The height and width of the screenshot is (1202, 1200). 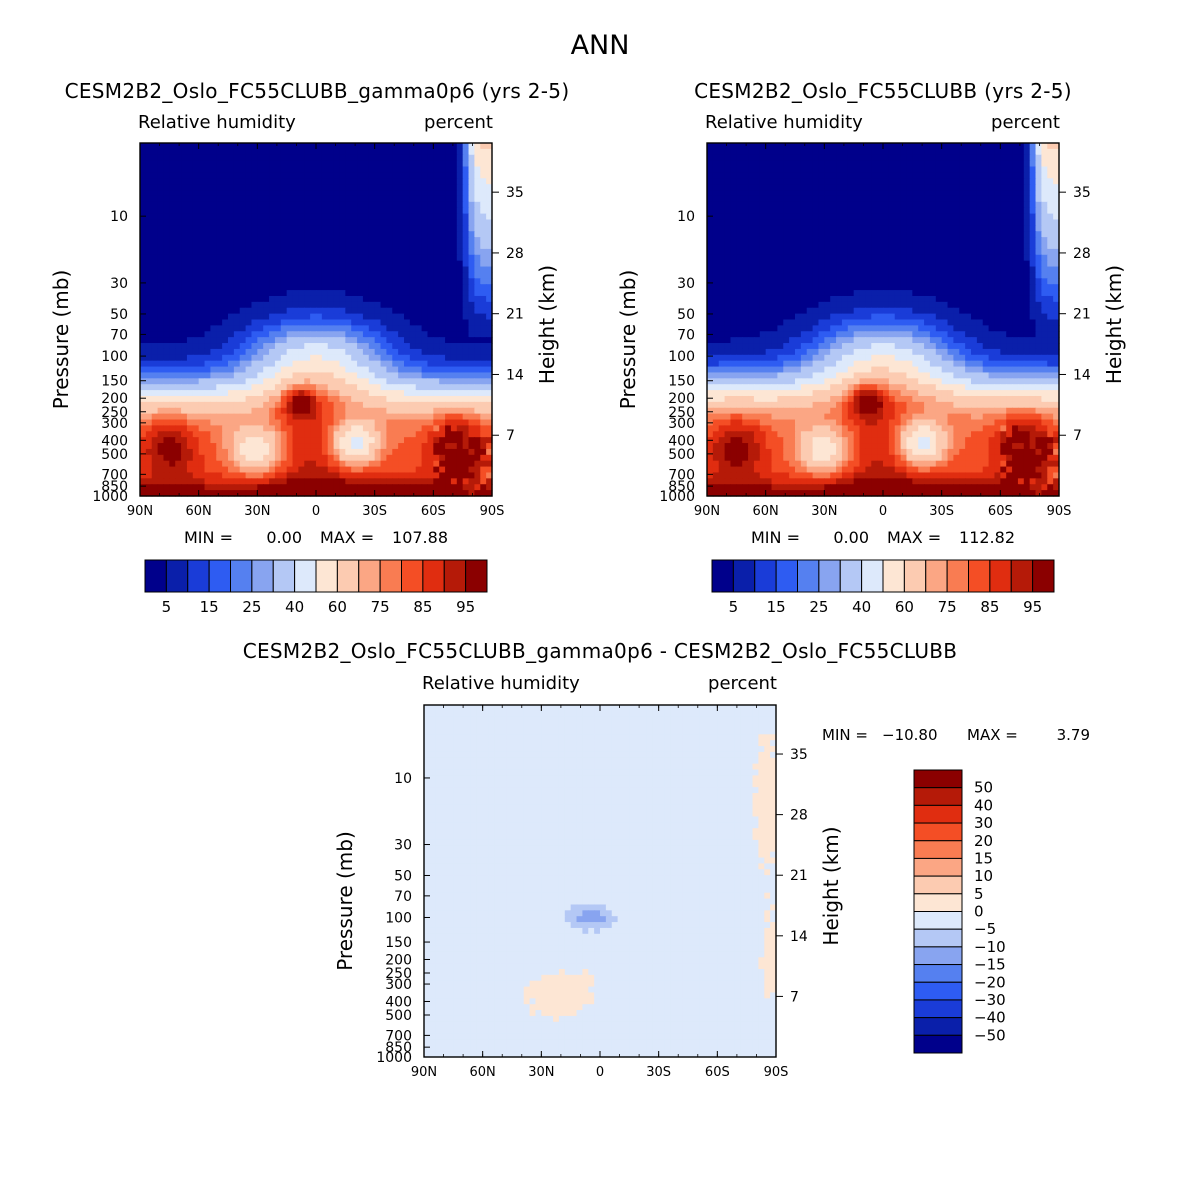 I want to click on max-value: 3.79, so click(x=1073, y=735).